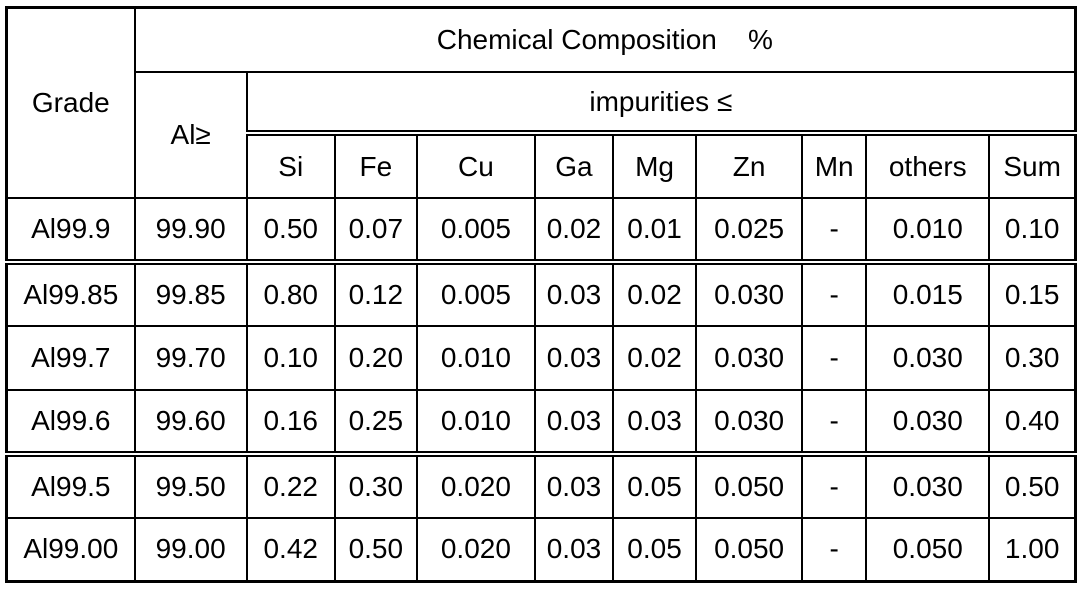  What do you see at coordinates (1032, 230) in the screenshot?
I see `cell-sum: 0.10` at bounding box center [1032, 230].